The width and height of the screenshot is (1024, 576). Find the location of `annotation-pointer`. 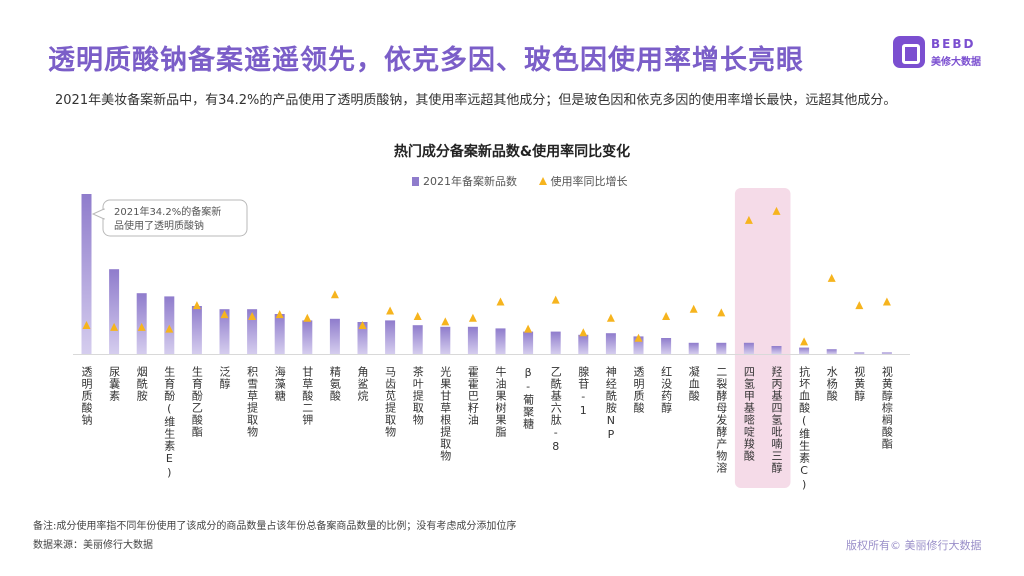

annotation-pointer is located at coordinates (98, 214).